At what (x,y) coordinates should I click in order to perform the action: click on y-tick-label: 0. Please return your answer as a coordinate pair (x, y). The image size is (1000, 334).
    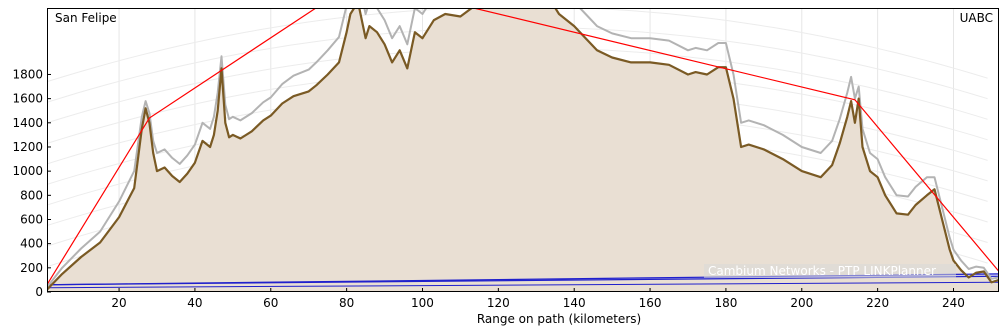
    Looking at the image, I should click on (39, 292).